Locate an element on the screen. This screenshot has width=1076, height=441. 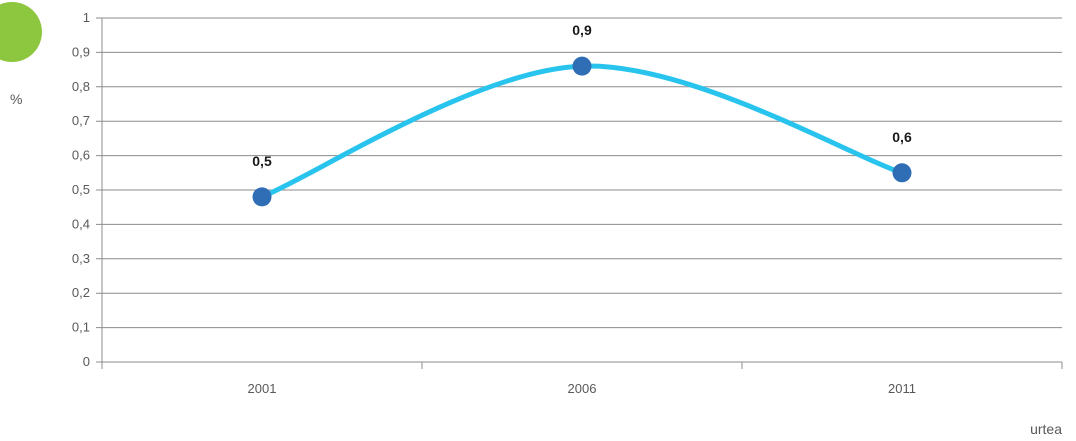
x-tick-labels: 2001 2006 2011 is located at coordinates (582, 388).